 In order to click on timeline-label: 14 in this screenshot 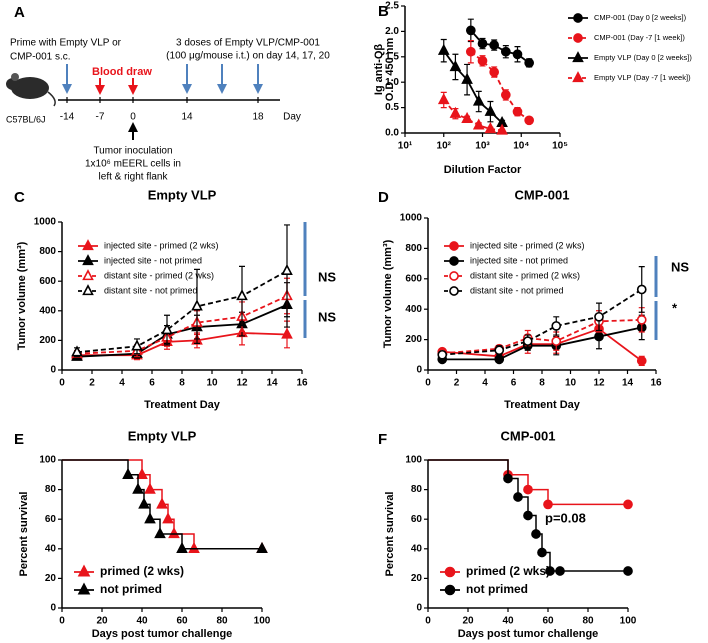, I will do `click(187, 117)`.